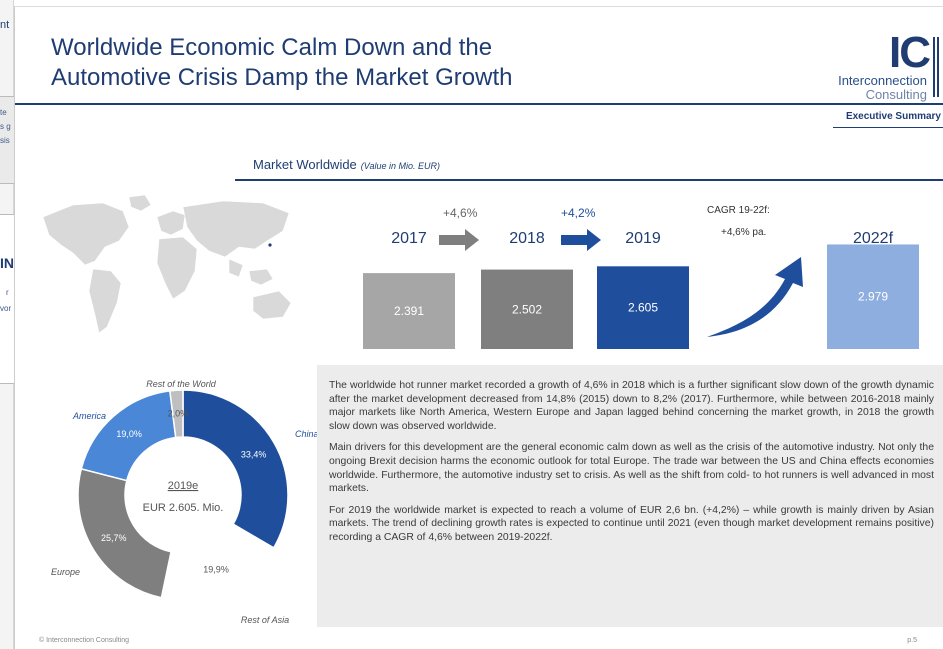 Image resolution: width=943 pixels, height=649 pixels. I want to click on section-divider, so click(888, 127).